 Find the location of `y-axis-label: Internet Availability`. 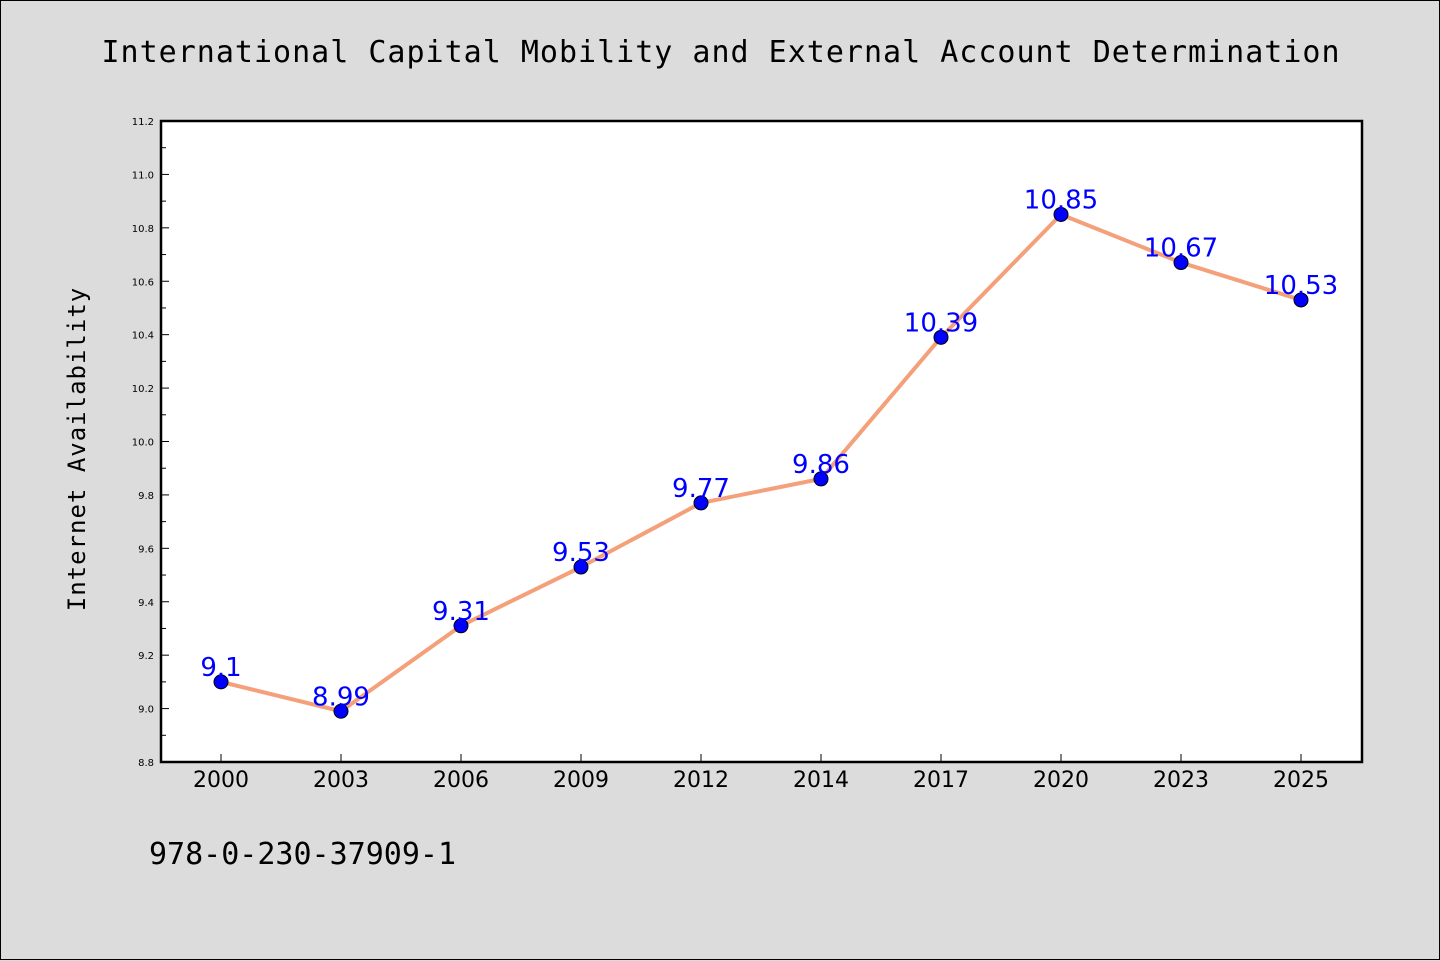

y-axis-label: Internet Availability is located at coordinates (77, 449).